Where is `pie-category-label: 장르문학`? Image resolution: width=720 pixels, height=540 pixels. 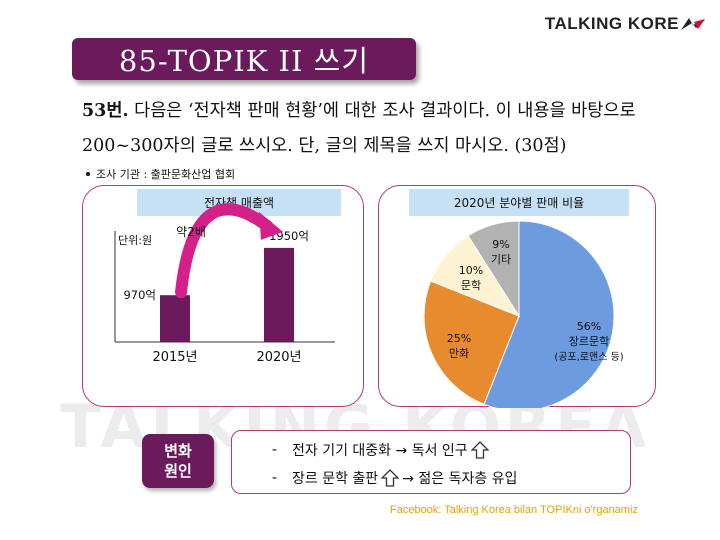 pie-category-label: 장르문학 is located at coordinates (589, 341).